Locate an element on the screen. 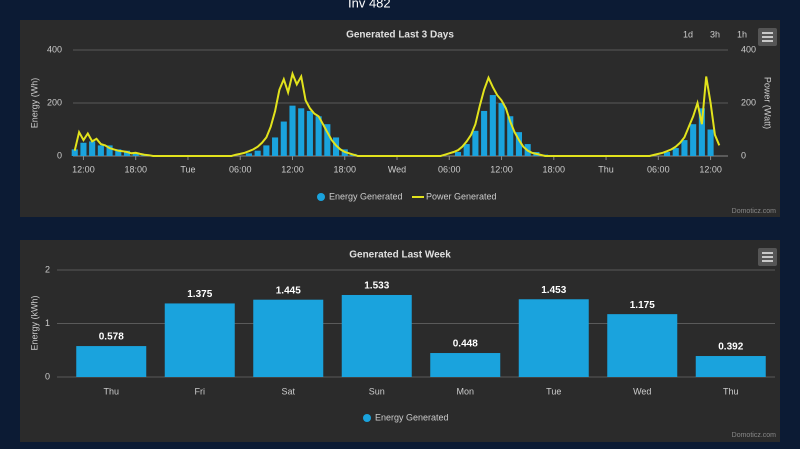  y-axis-label: Energy (kWh) is located at coordinates (34, 322).